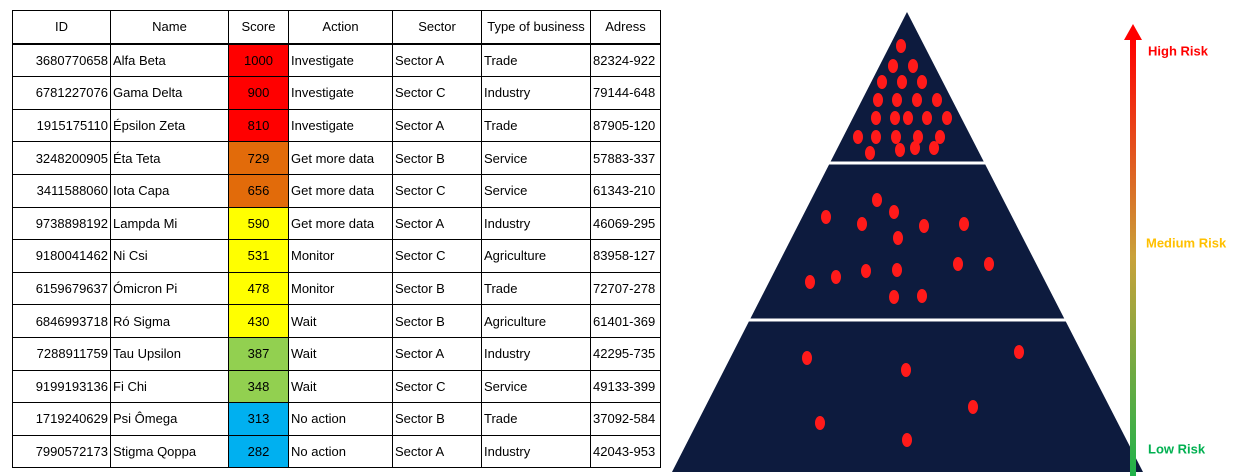 This screenshot has width=1245, height=476. Describe the element at coordinates (625, 125) in the screenshot. I see `address-cell: 87905-120` at that location.